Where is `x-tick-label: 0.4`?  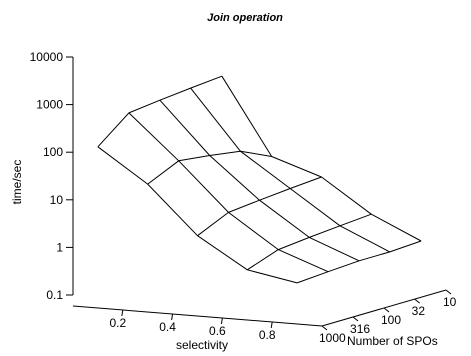
x-tick-label: 0.4 is located at coordinates (167, 327).